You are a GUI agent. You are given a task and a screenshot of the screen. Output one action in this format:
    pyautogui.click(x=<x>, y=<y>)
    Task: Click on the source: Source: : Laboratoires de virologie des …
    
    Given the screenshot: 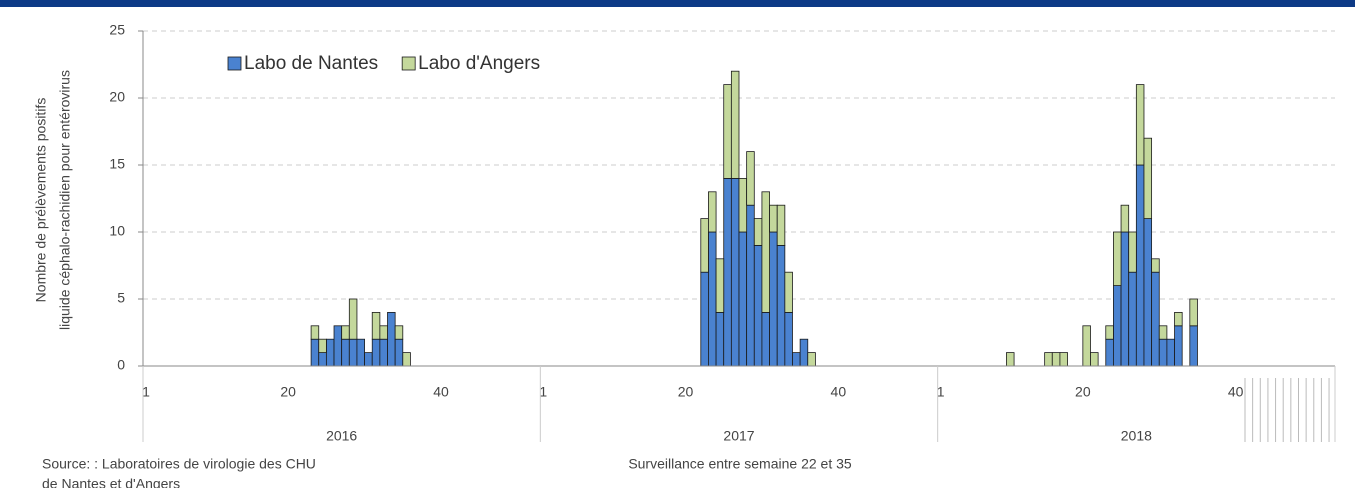 What is the action you would take?
    pyautogui.click(x=179, y=464)
    